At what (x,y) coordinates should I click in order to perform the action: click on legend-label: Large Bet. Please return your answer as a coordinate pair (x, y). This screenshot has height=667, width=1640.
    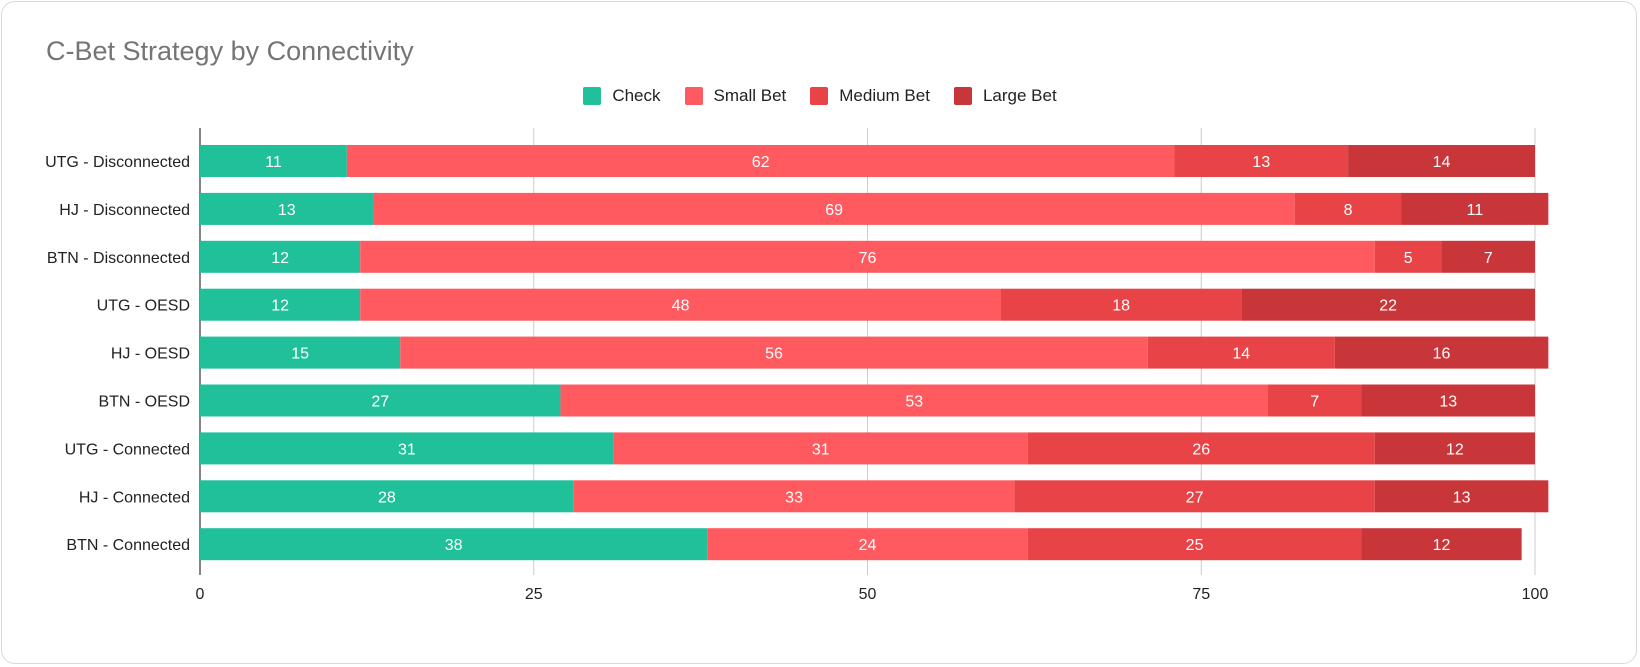
    Looking at the image, I should click on (1019, 95).